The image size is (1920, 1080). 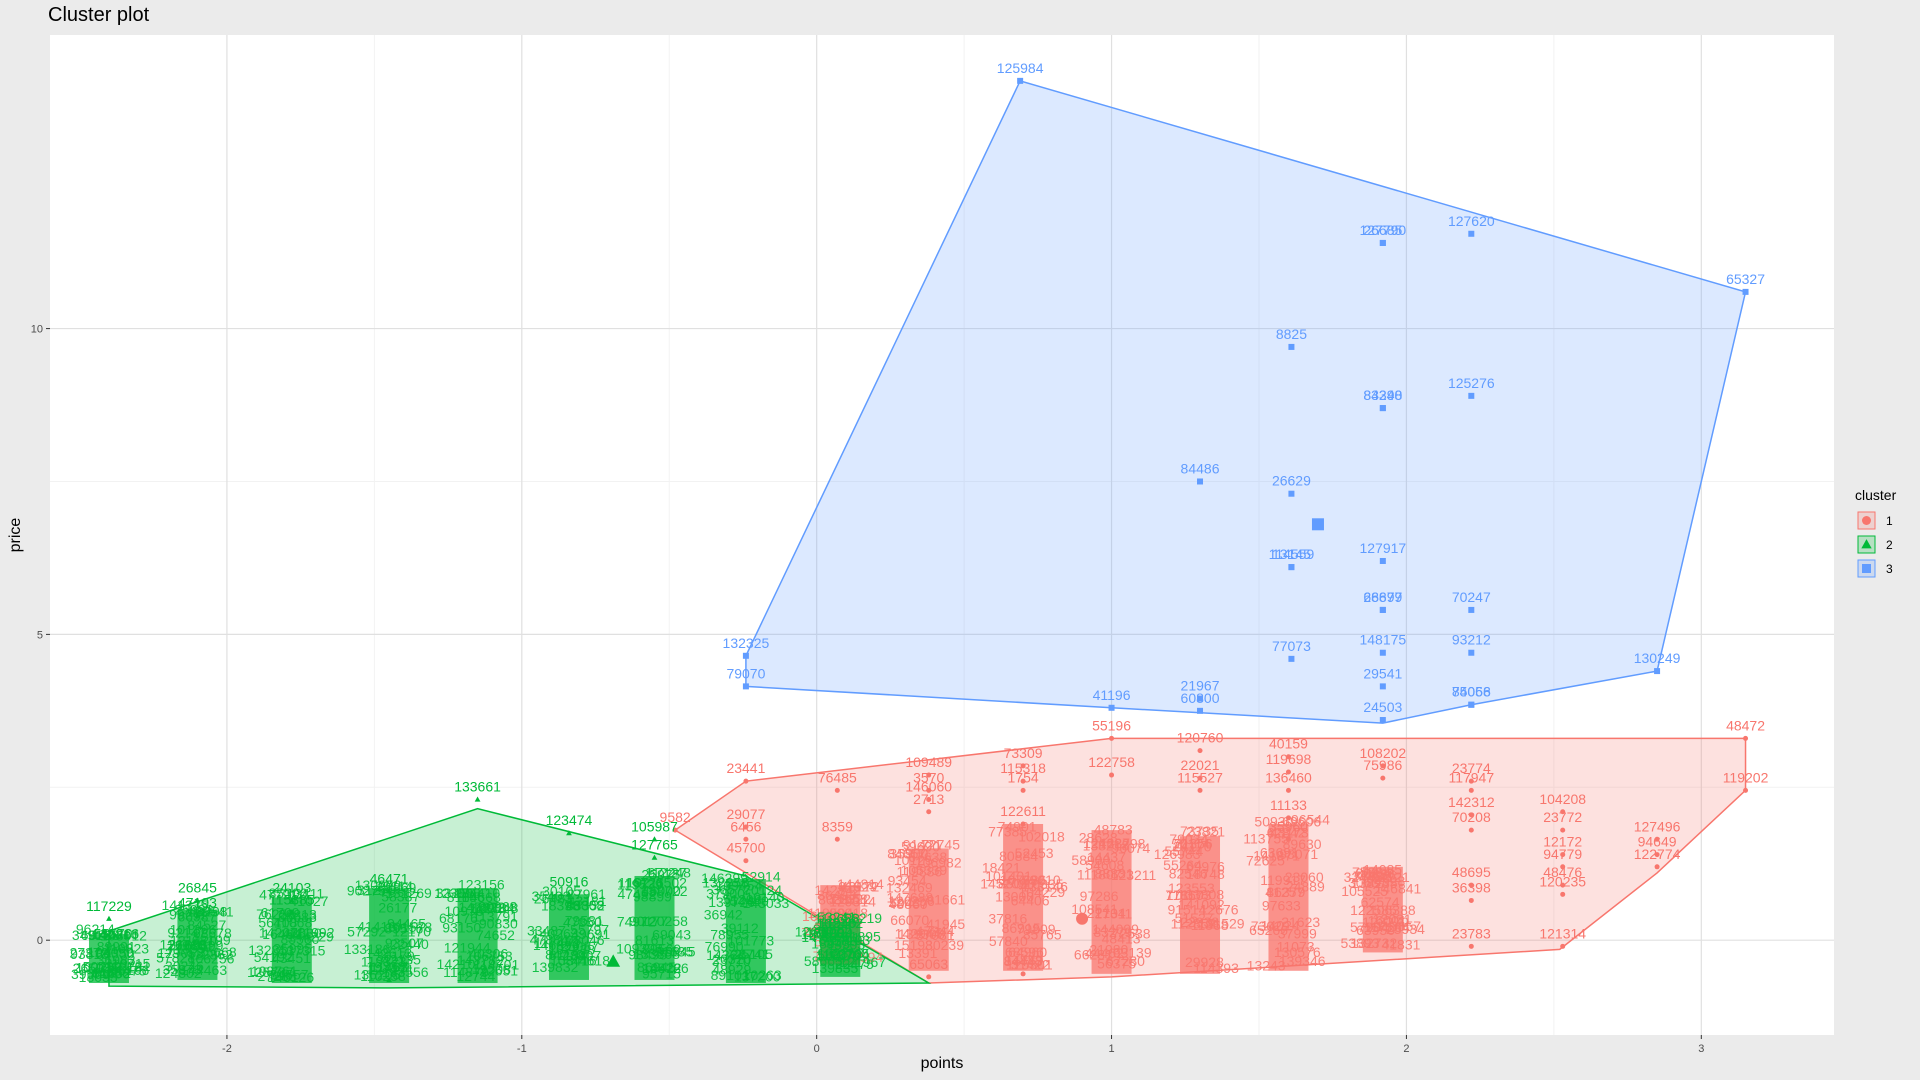 I want to click on cluster-1-dense-label: 112852, so click(x=1194, y=924).